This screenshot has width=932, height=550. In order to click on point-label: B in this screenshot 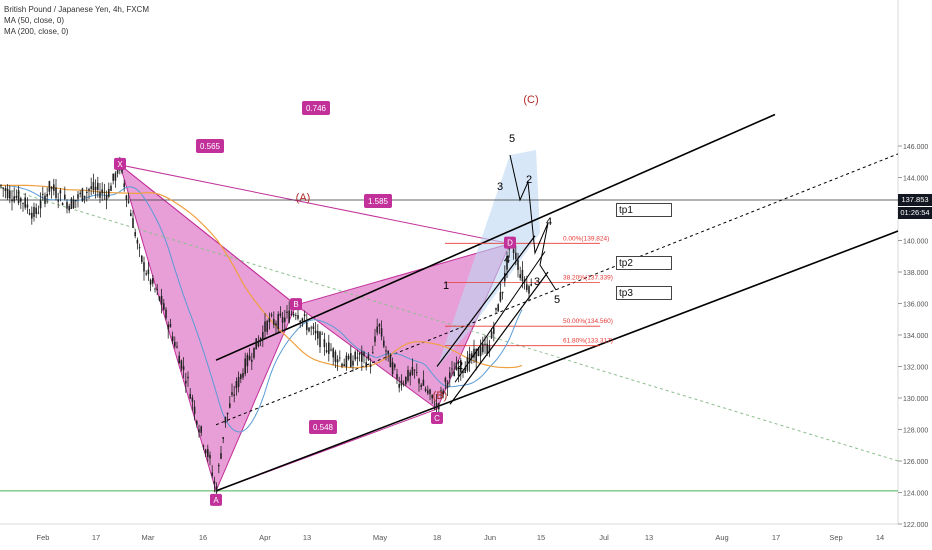, I will do `click(295, 304)`.